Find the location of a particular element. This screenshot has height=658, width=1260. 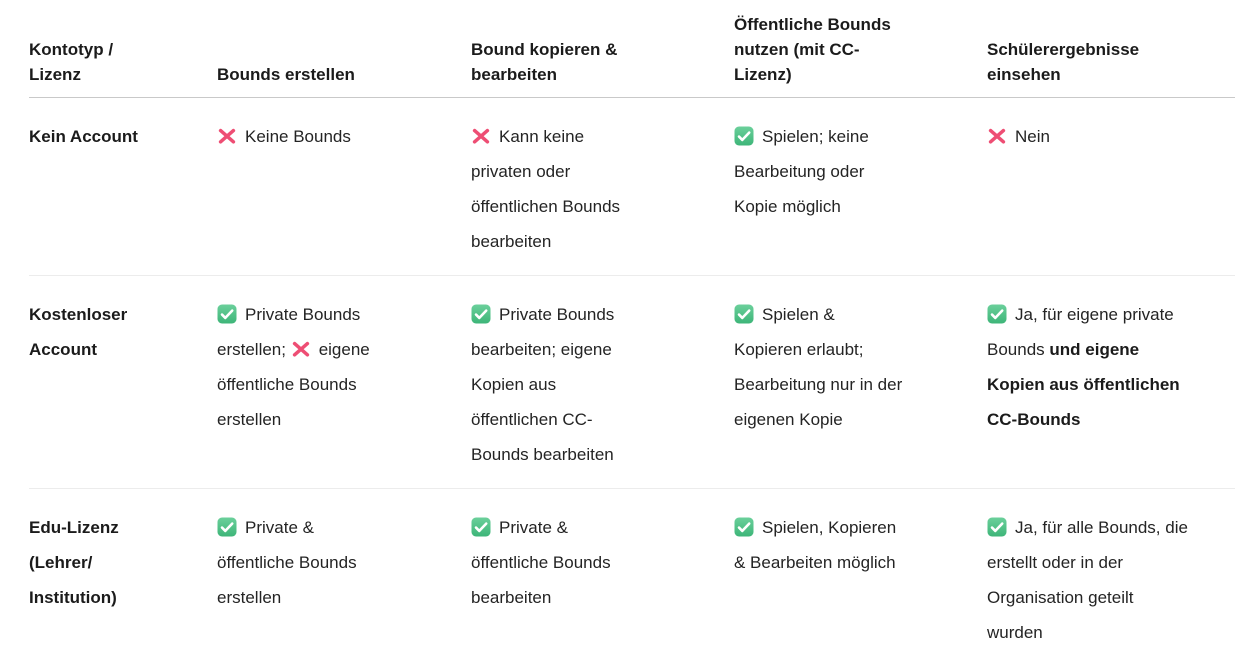

permission-cell: Nein is located at coordinates (1111, 186).